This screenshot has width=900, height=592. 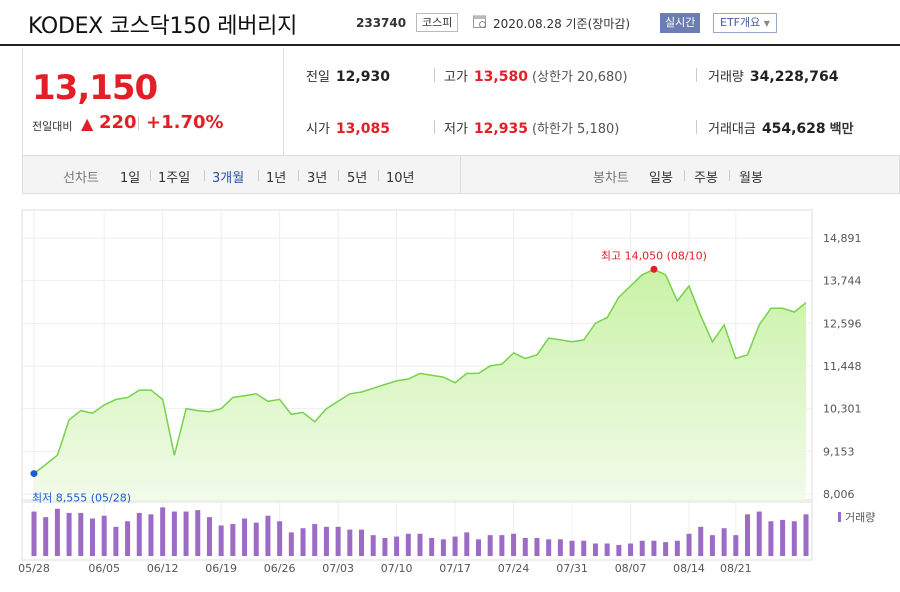 What do you see at coordinates (654, 269) in the screenshot?
I see `high-point-marker` at bounding box center [654, 269].